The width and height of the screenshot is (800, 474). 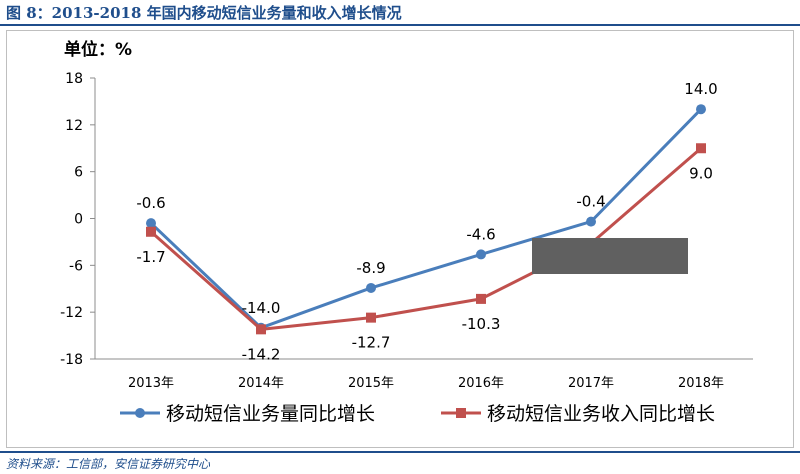 I want to click on x-tick-label: 2014年, so click(x=261, y=383).